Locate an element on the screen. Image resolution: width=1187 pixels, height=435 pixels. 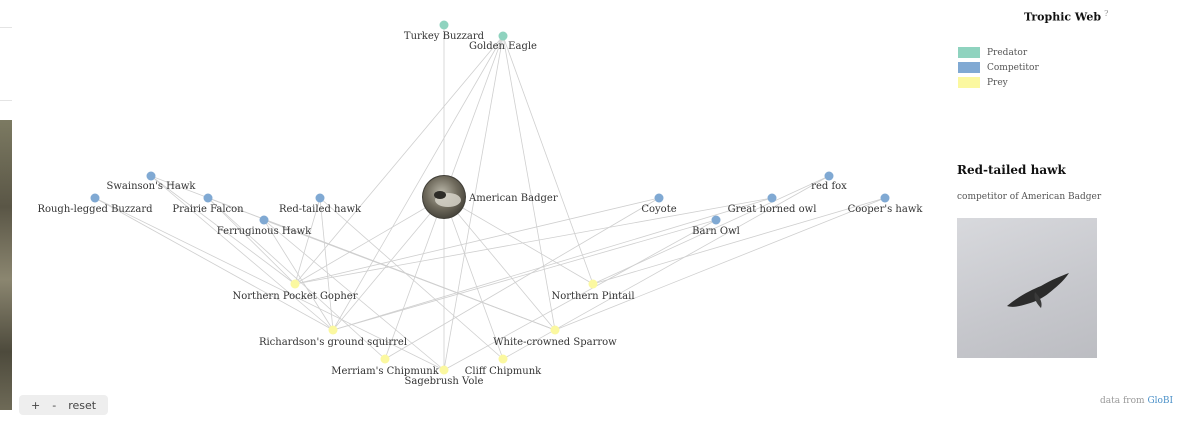
legend-label: Prey is located at coordinates (997, 82).